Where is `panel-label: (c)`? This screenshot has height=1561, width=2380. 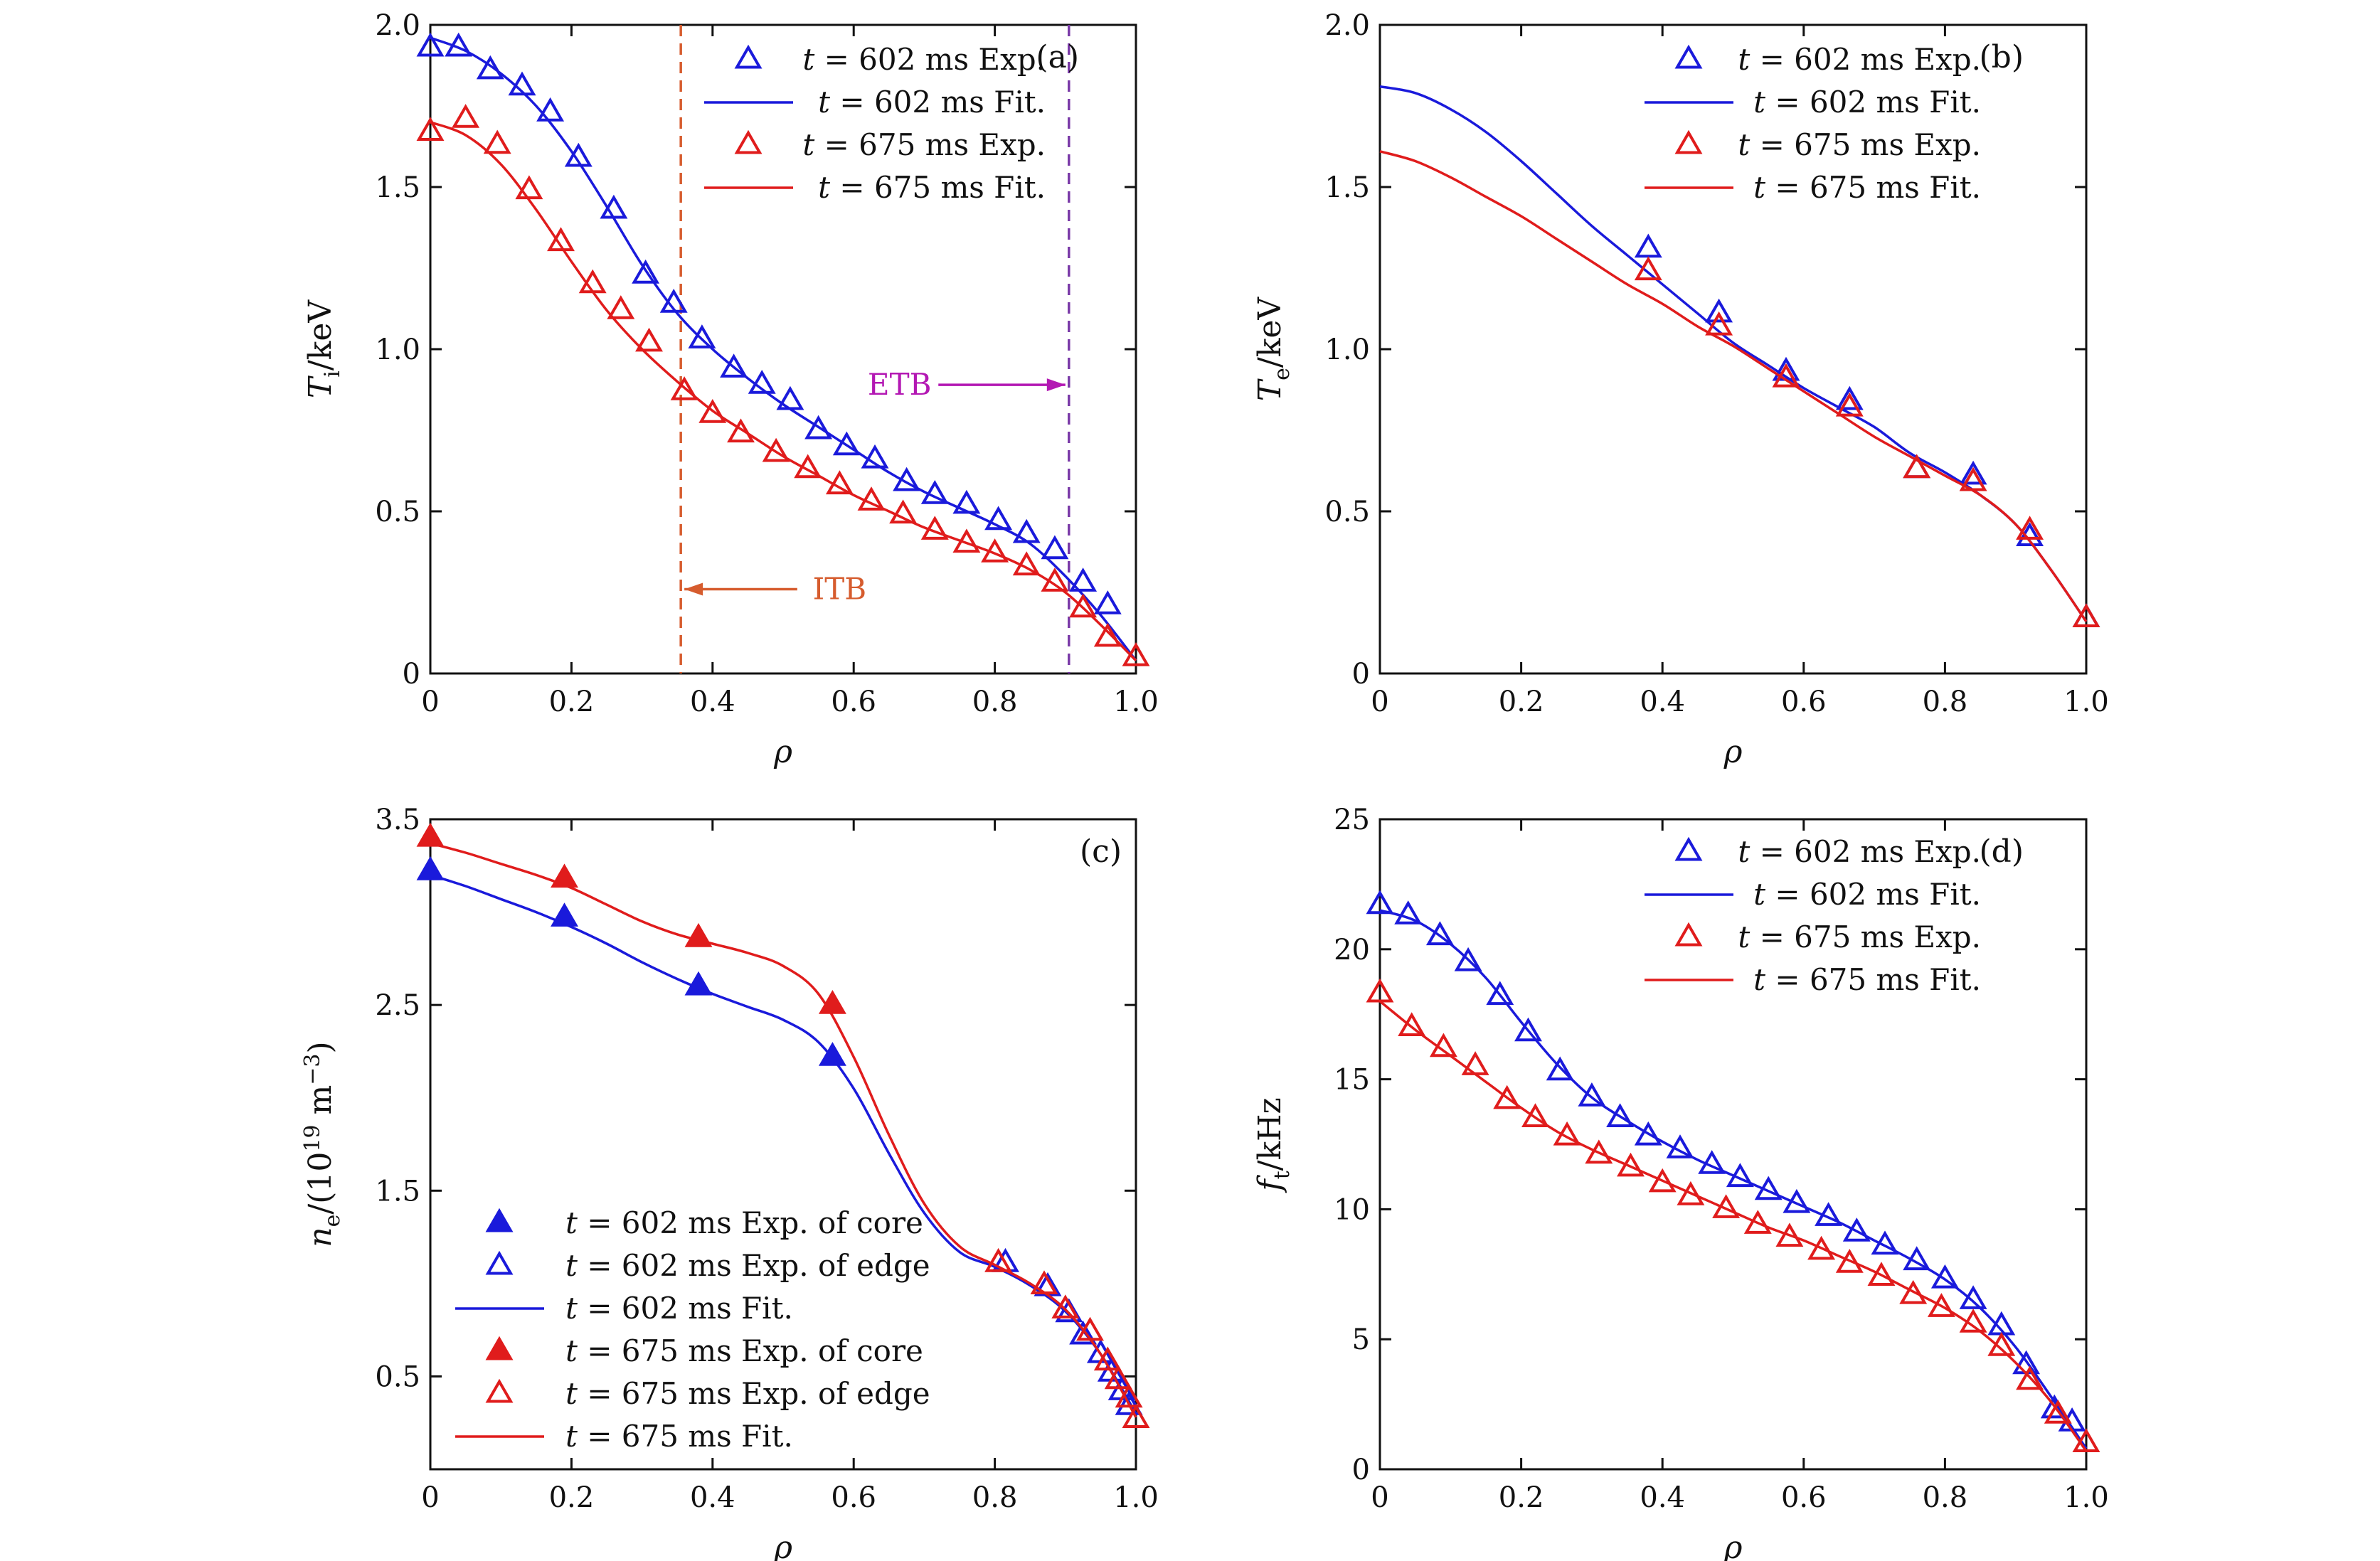 panel-label: (c) is located at coordinates (1101, 851).